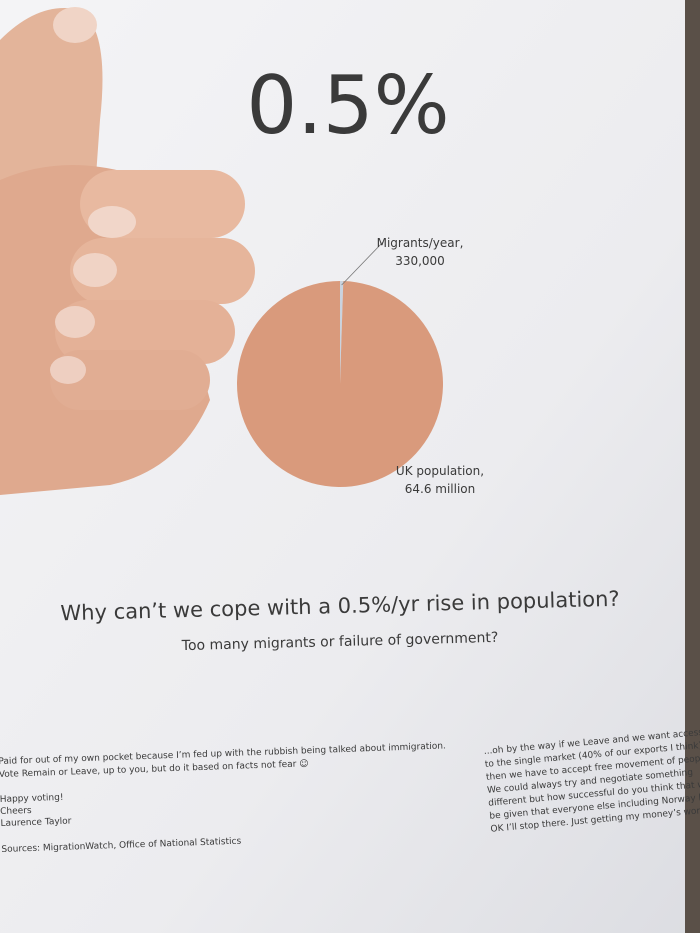 The height and width of the screenshot is (933, 700). What do you see at coordinates (440, 489) in the screenshot?
I see `value-label: 64.6 million` at bounding box center [440, 489].